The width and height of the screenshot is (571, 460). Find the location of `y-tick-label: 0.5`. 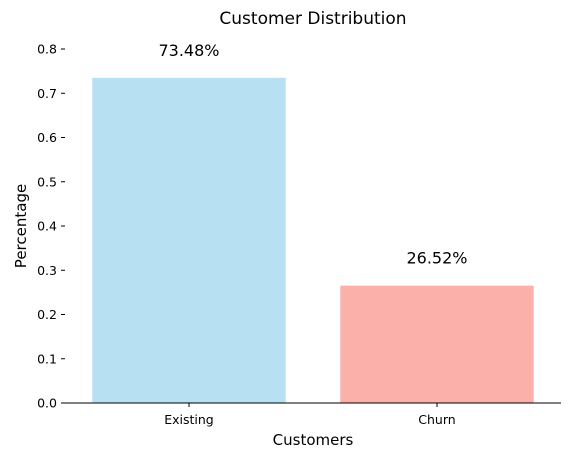

y-tick-label: 0.5 is located at coordinates (47, 181).